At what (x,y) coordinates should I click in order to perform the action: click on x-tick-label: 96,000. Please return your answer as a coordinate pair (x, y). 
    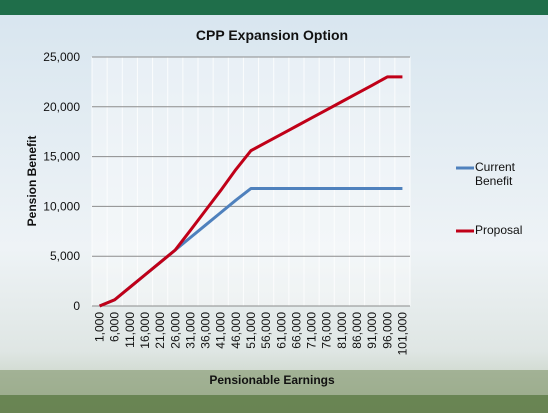
    Looking at the image, I should click on (387, 330).